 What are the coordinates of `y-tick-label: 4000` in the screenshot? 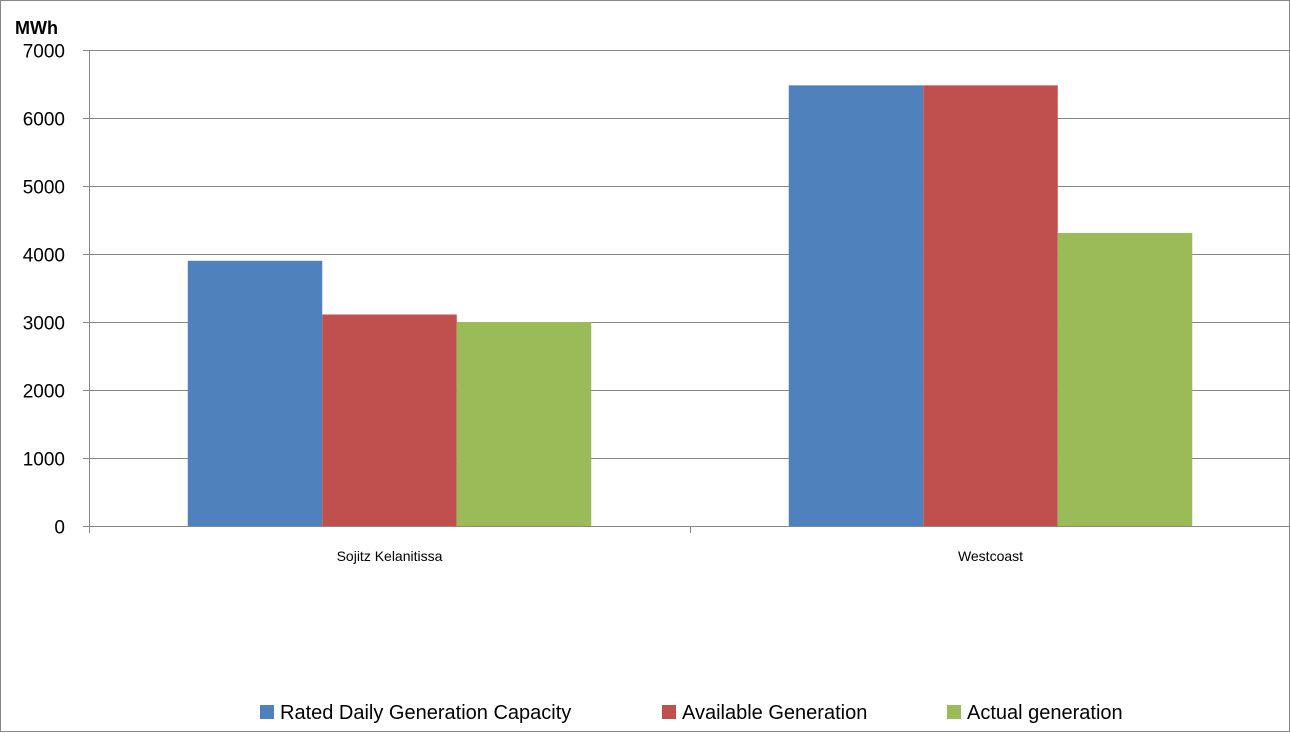 It's located at (44, 256).